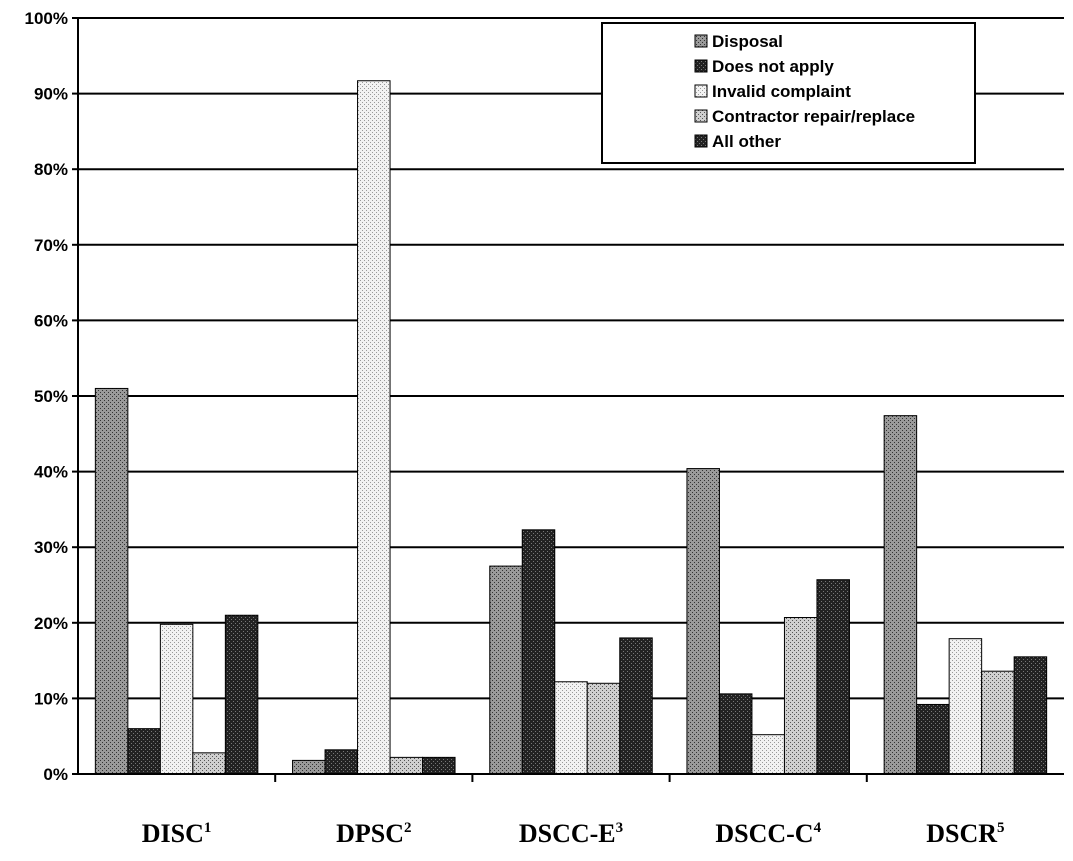 The height and width of the screenshot is (861, 1073). I want to click on bar-disposal-dpsc, so click(309, 767).